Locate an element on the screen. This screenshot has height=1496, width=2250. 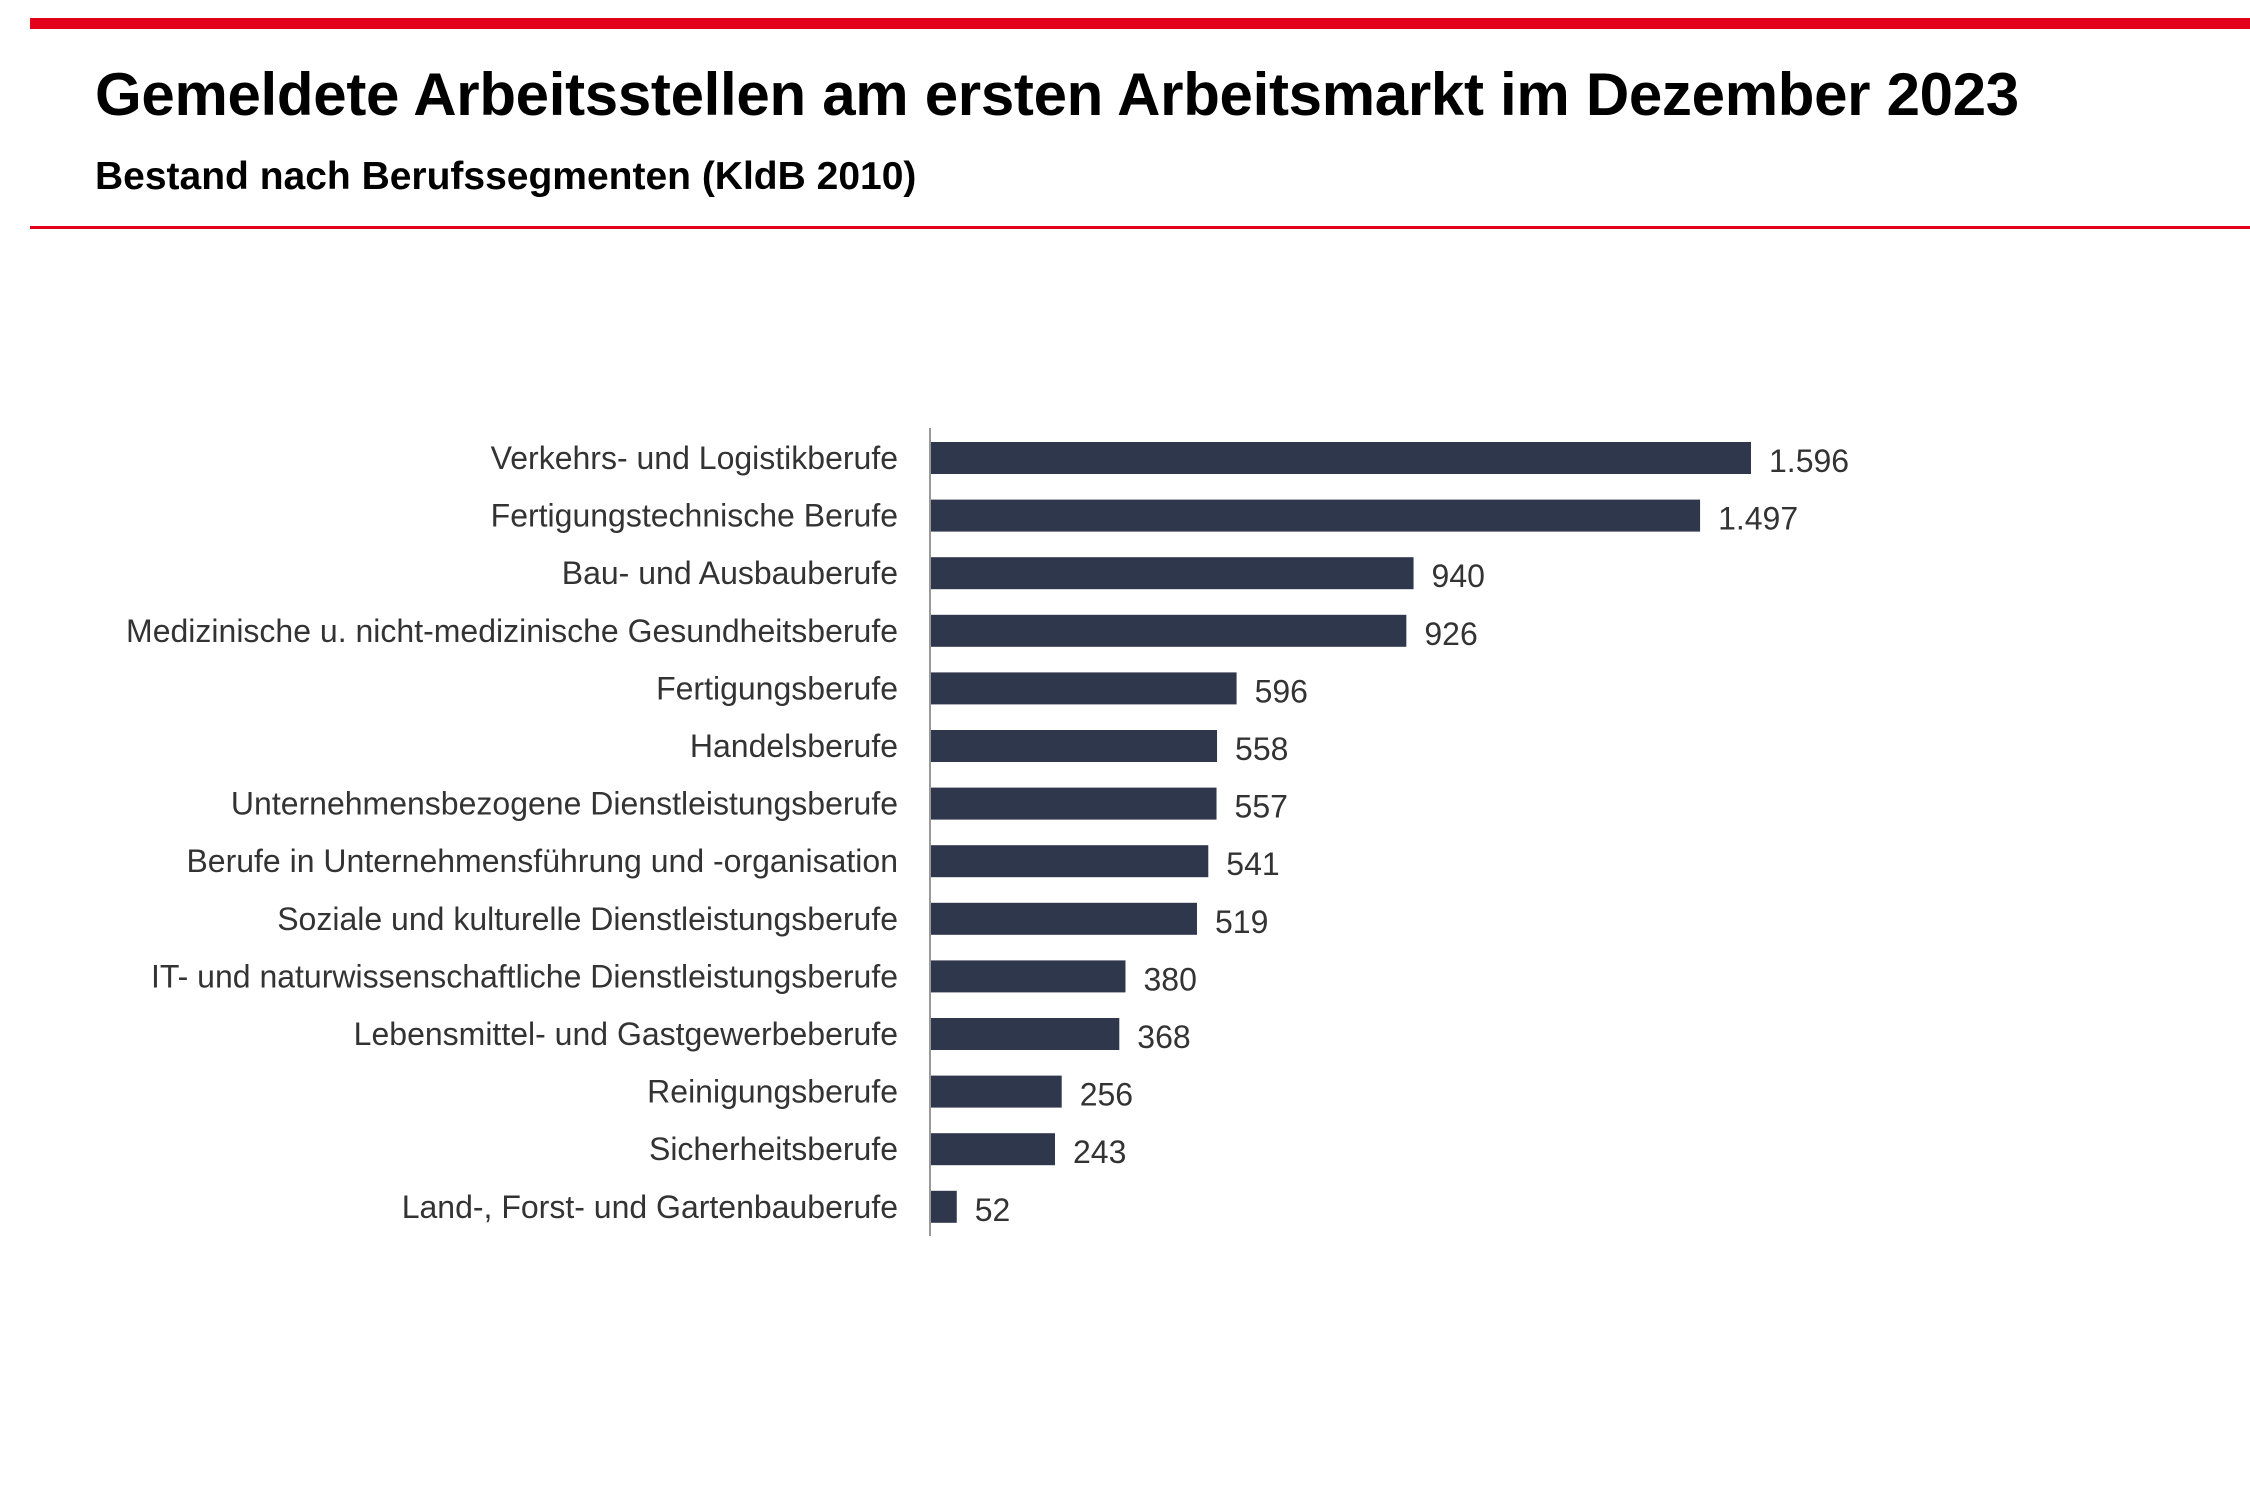
category-label: Land-, Forst- und Gartenbauberufe is located at coordinates (650, 1207).